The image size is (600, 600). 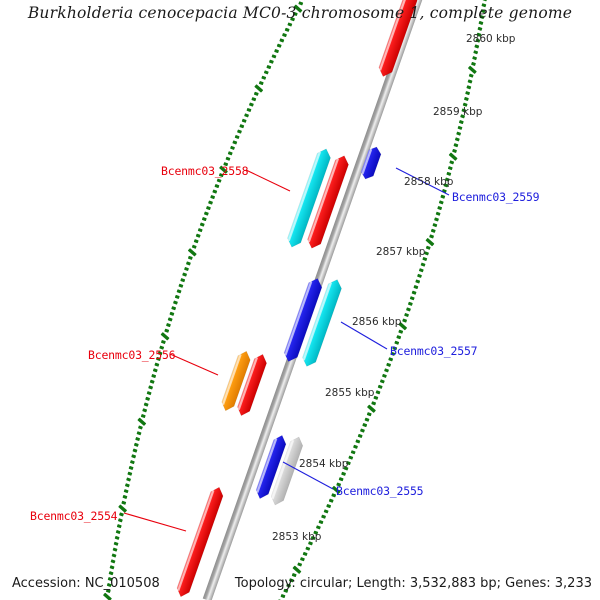 What do you see at coordinates (458, 112) in the screenshot?
I see `ruler-tick-label: 2859 kbp` at bounding box center [458, 112].